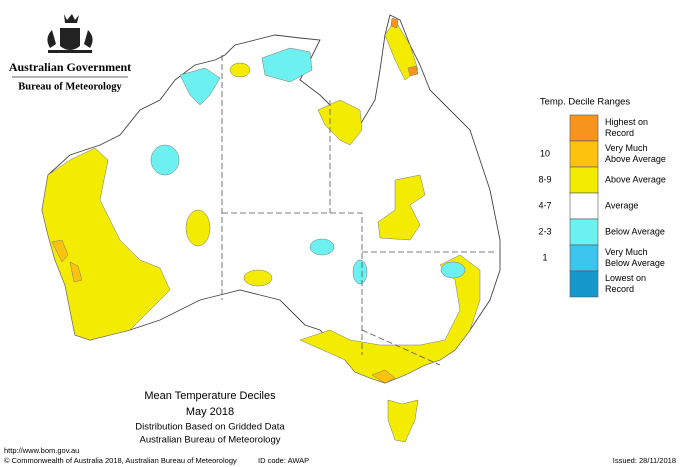 Image resolution: width=680 pixels, height=467 pixels. Describe the element at coordinates (644, 460) in the screenshot. I see `footer-issued: Issued: 28/11/2018` at that location.